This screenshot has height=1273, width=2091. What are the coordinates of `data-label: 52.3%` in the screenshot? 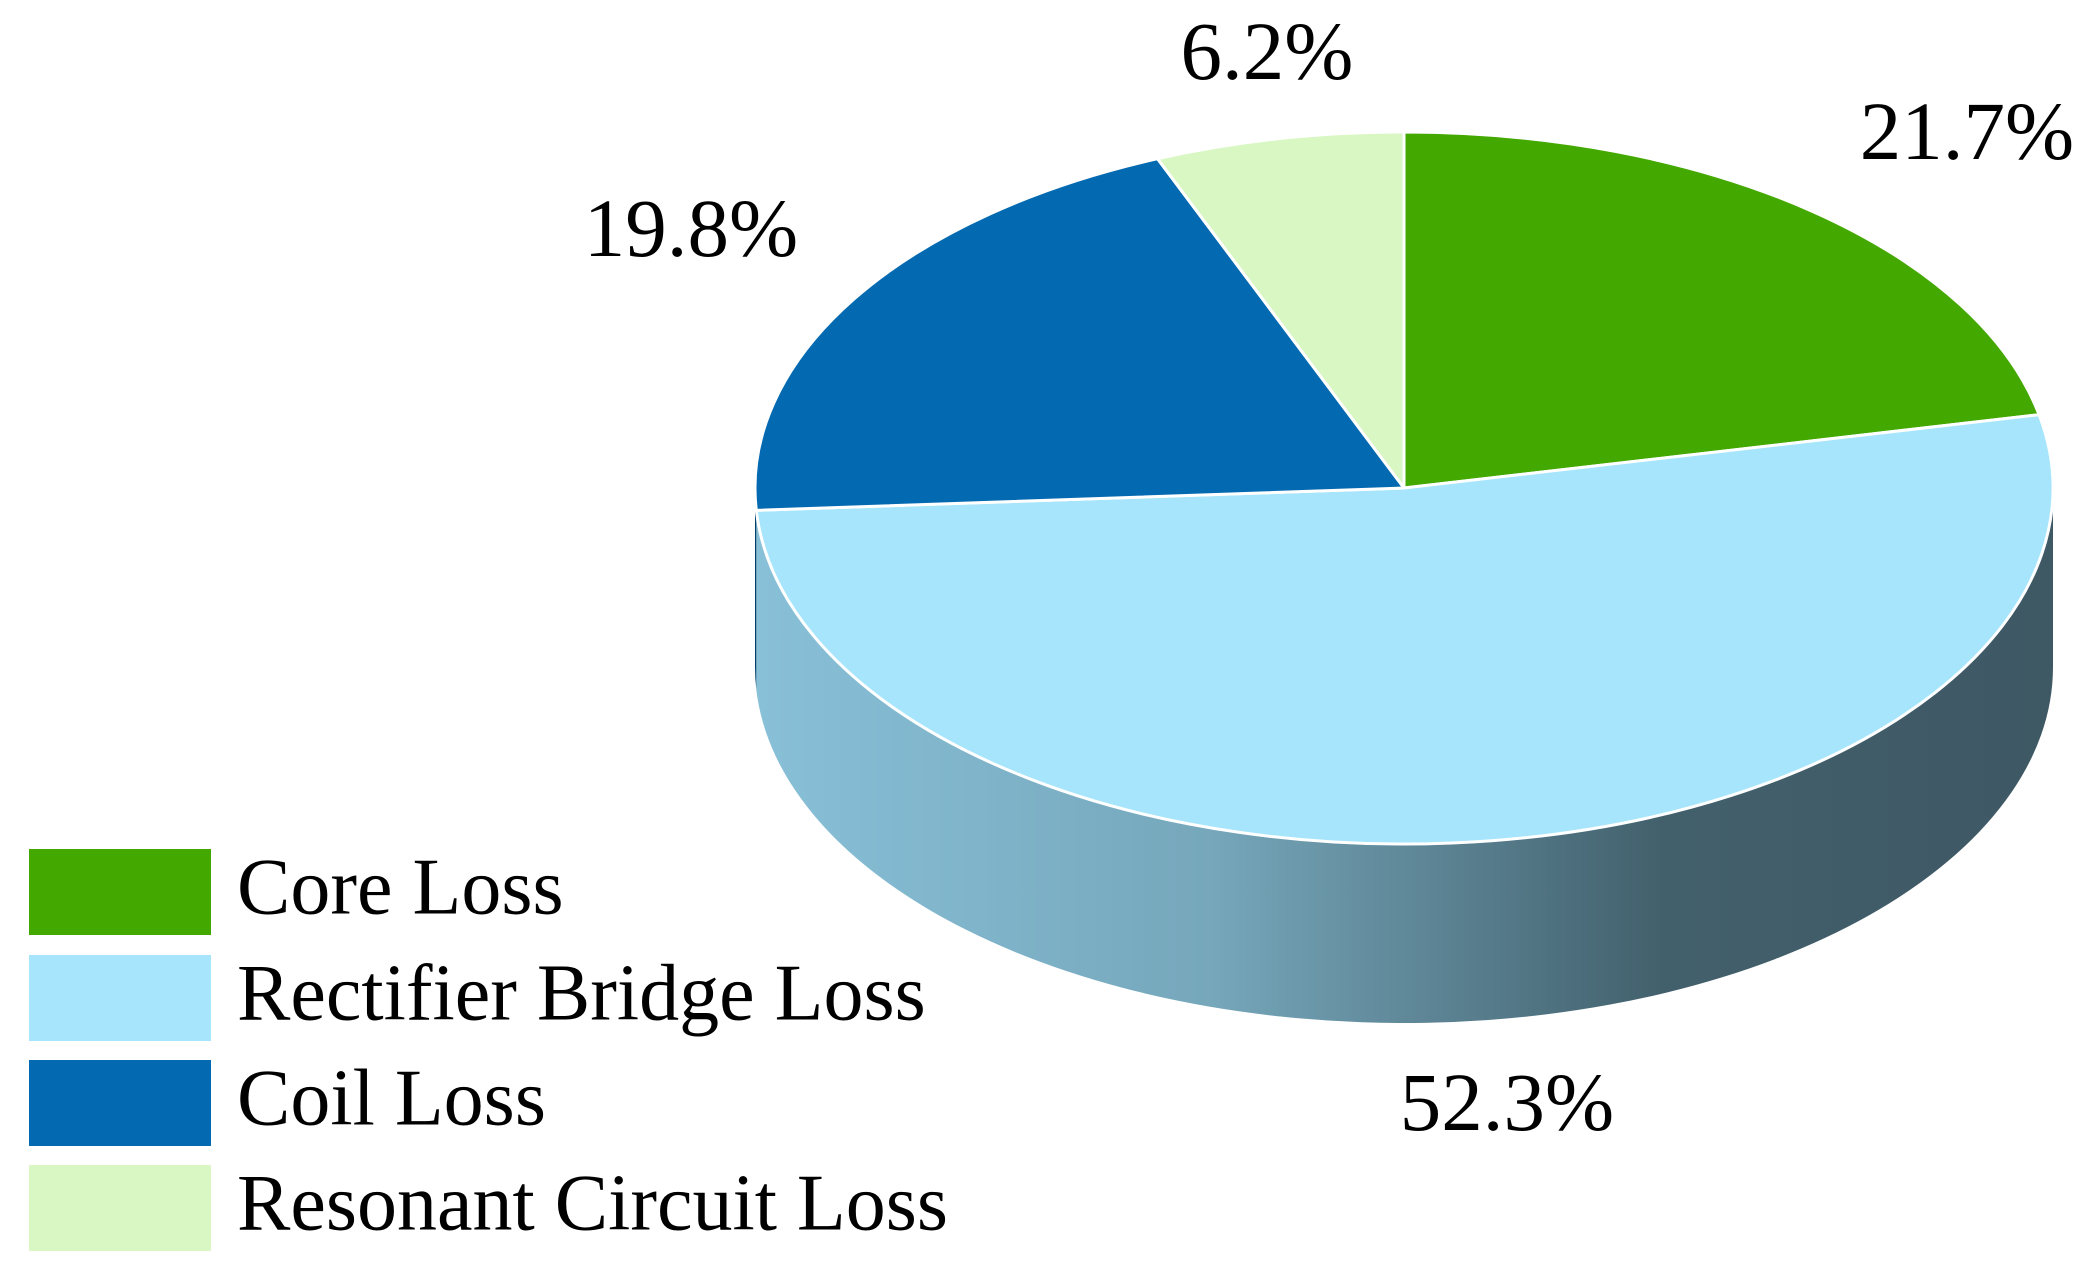 It's located at (1507, 1102).